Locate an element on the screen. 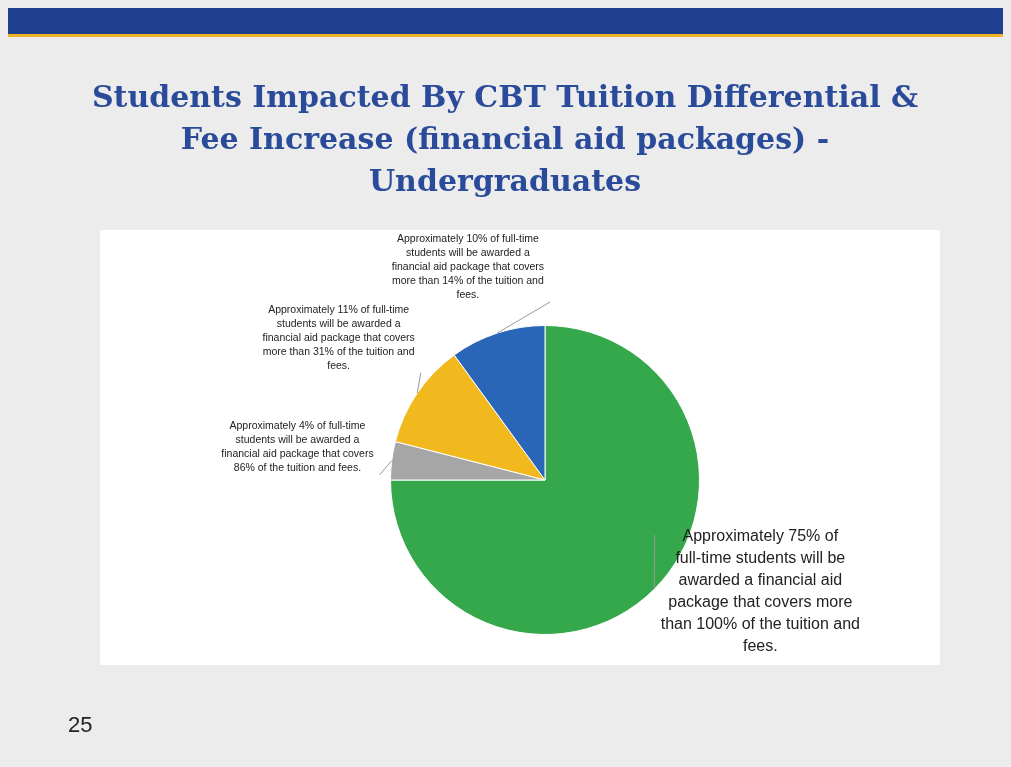  chart-title: Students Impacted By CBT Tuition Differential & Fee Increase (financial aid packages) - Undergraduates is located at coordinates (505, 139).